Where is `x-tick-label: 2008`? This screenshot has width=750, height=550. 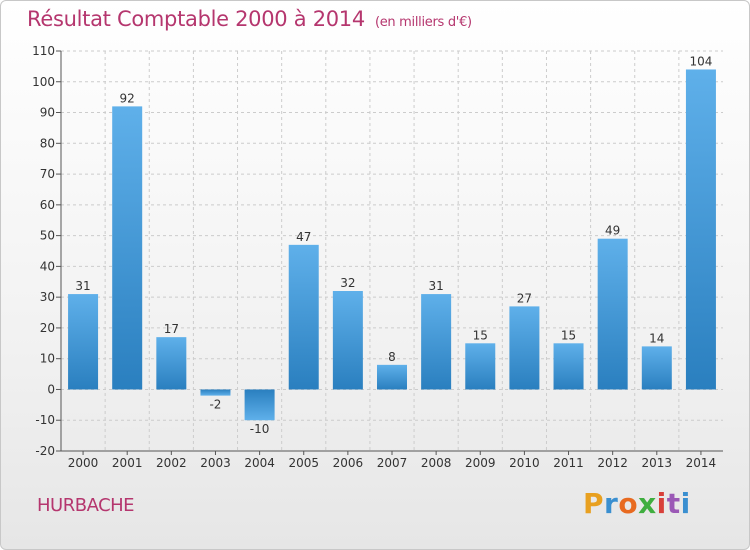
x-tick-label: 2008 is located at coordinates (436, 463).